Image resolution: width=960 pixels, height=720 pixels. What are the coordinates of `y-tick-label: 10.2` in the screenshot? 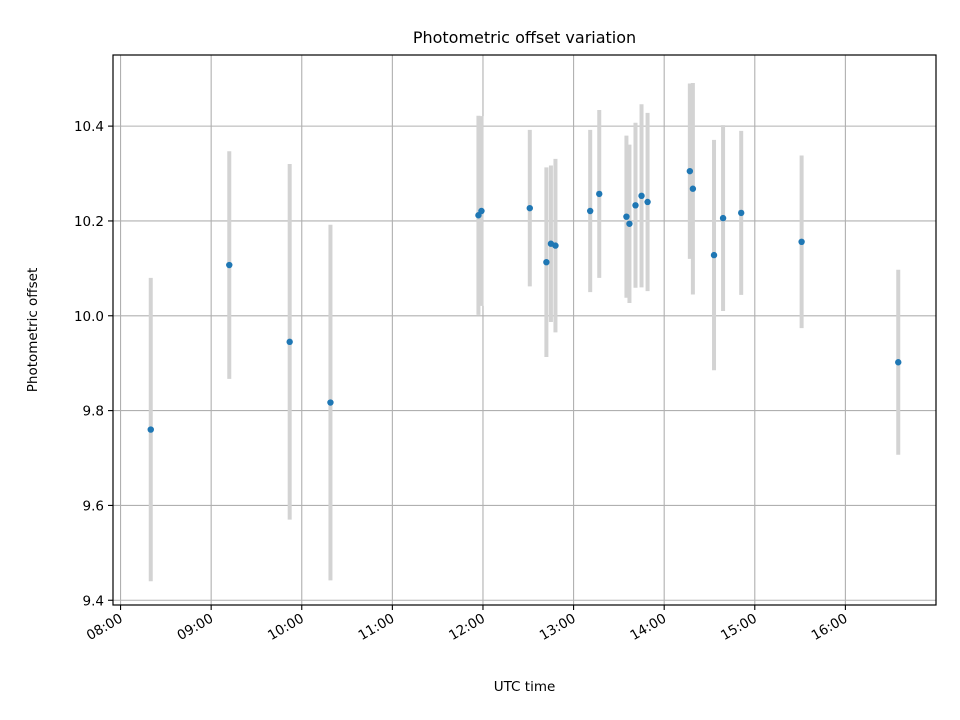 It's located at (89, 222).